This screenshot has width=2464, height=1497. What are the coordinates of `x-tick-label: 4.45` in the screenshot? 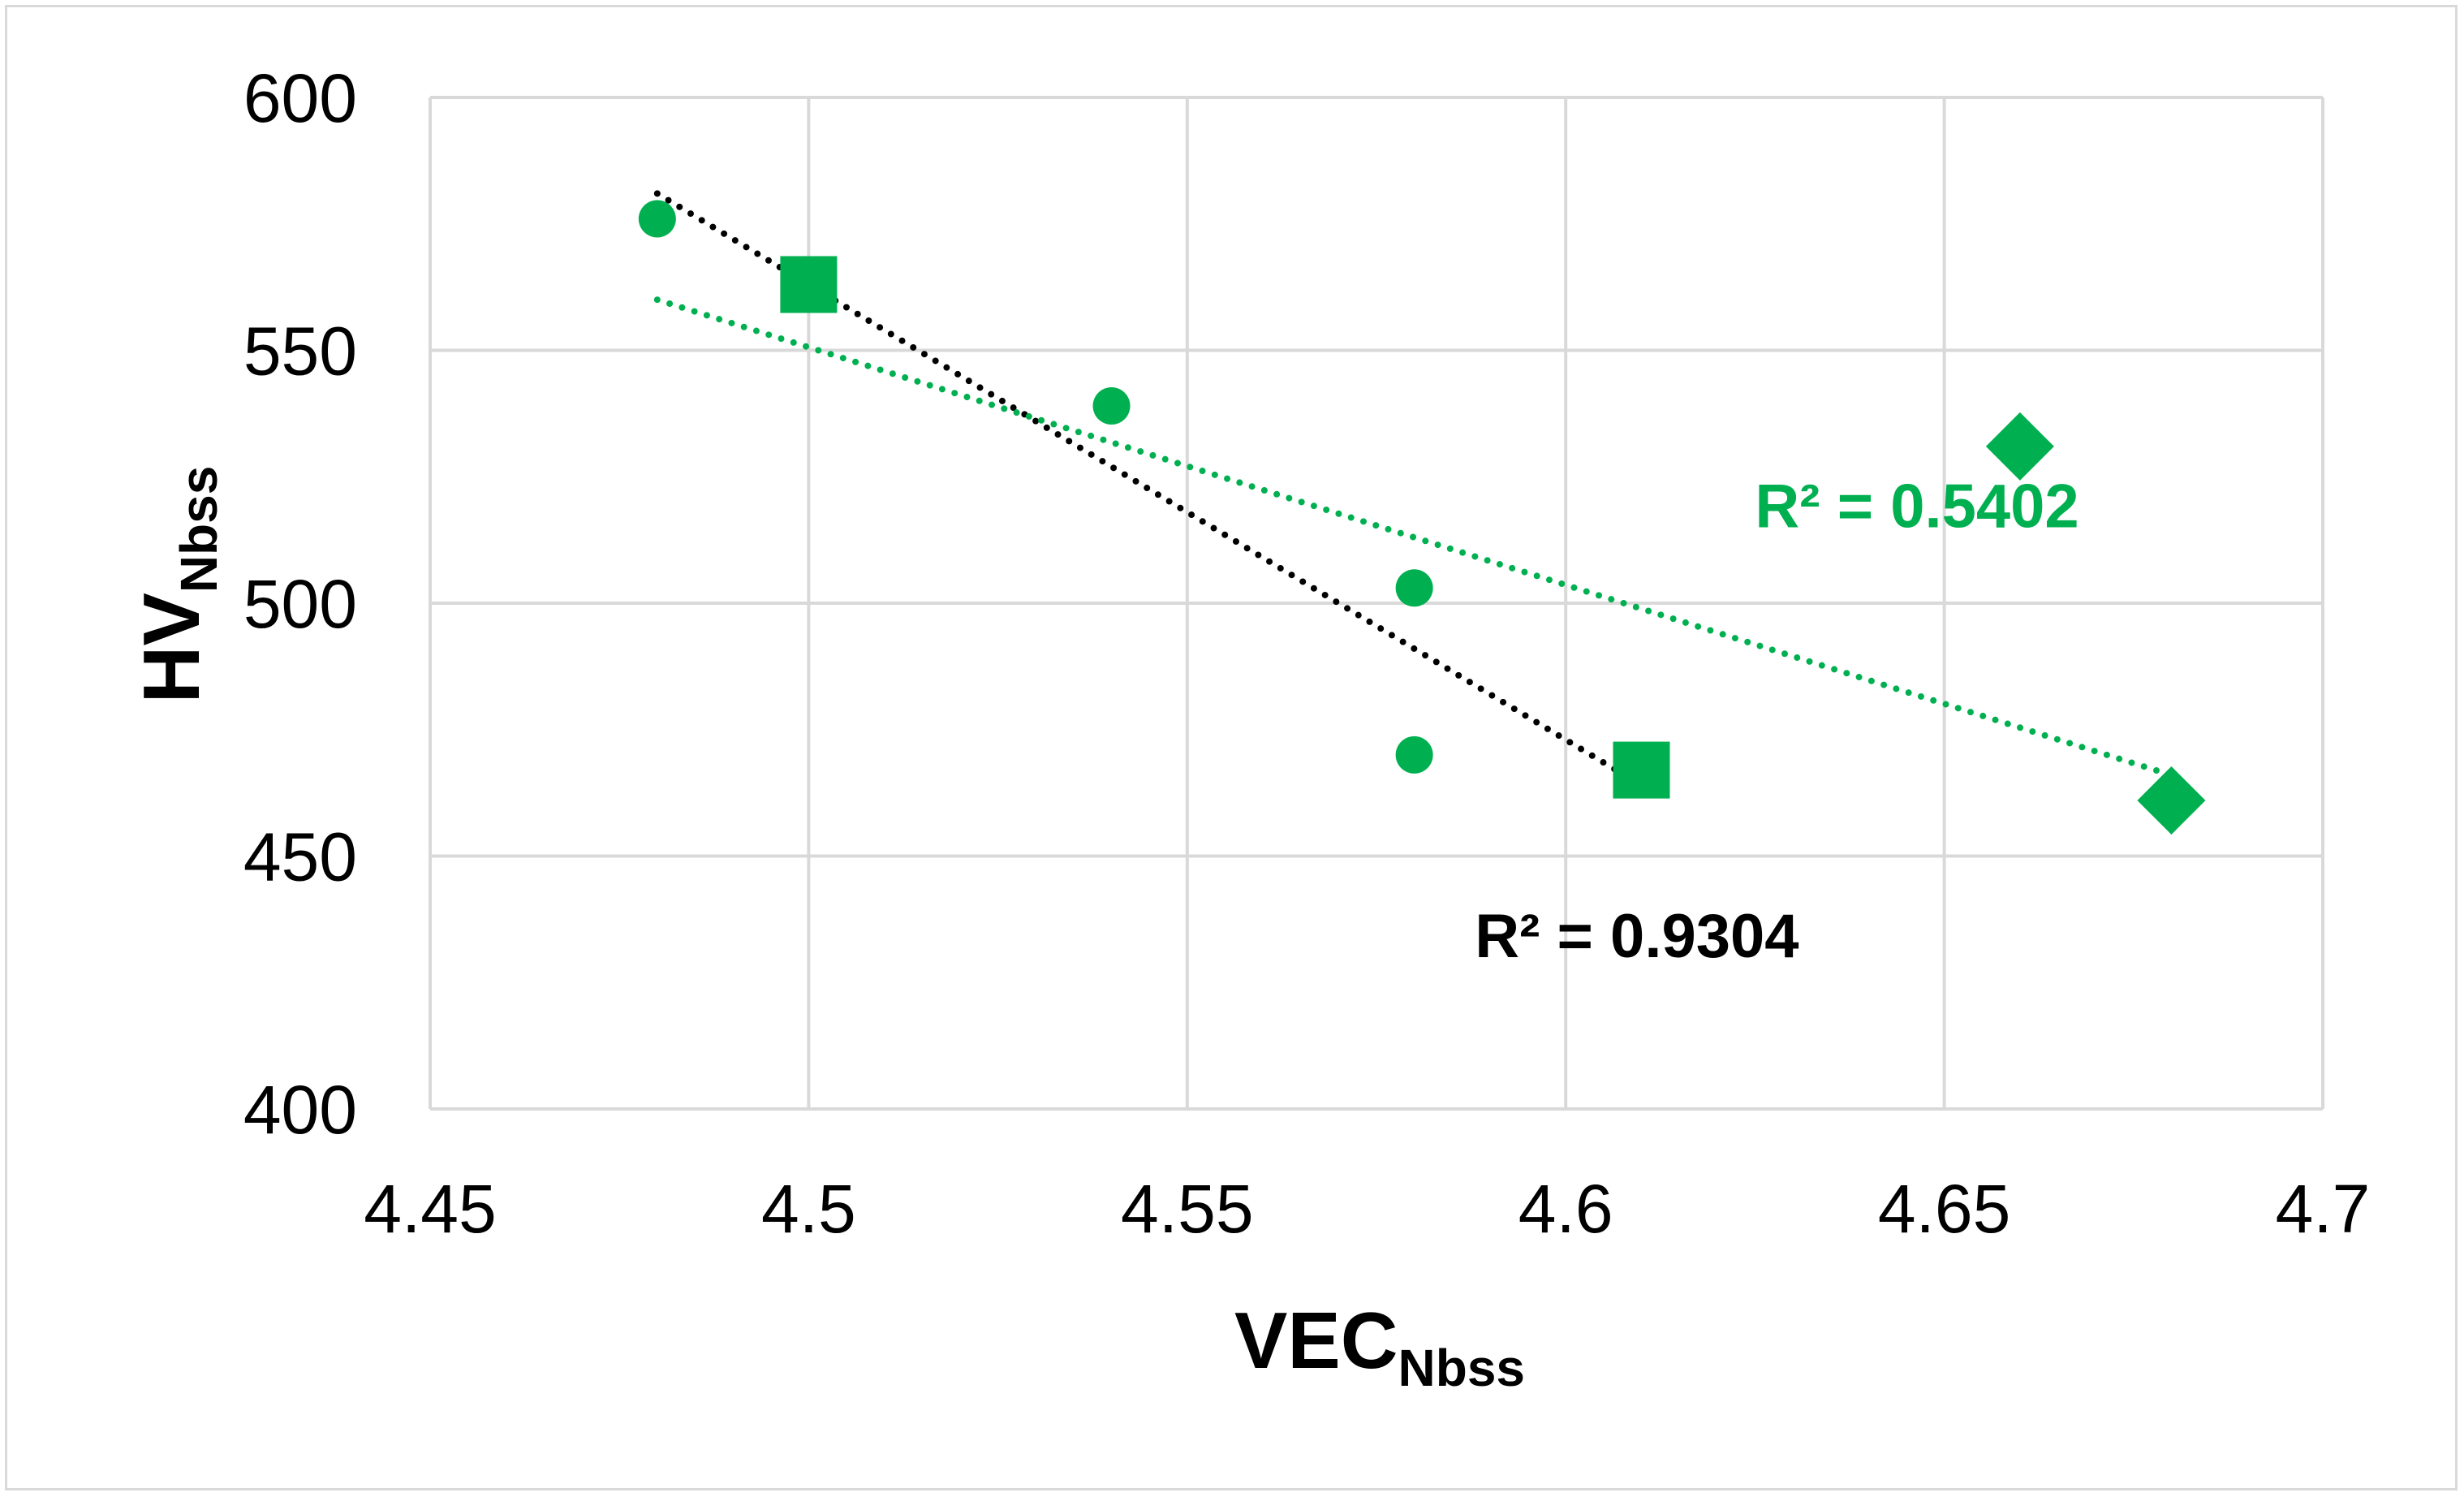 It's located at (430, 1209).